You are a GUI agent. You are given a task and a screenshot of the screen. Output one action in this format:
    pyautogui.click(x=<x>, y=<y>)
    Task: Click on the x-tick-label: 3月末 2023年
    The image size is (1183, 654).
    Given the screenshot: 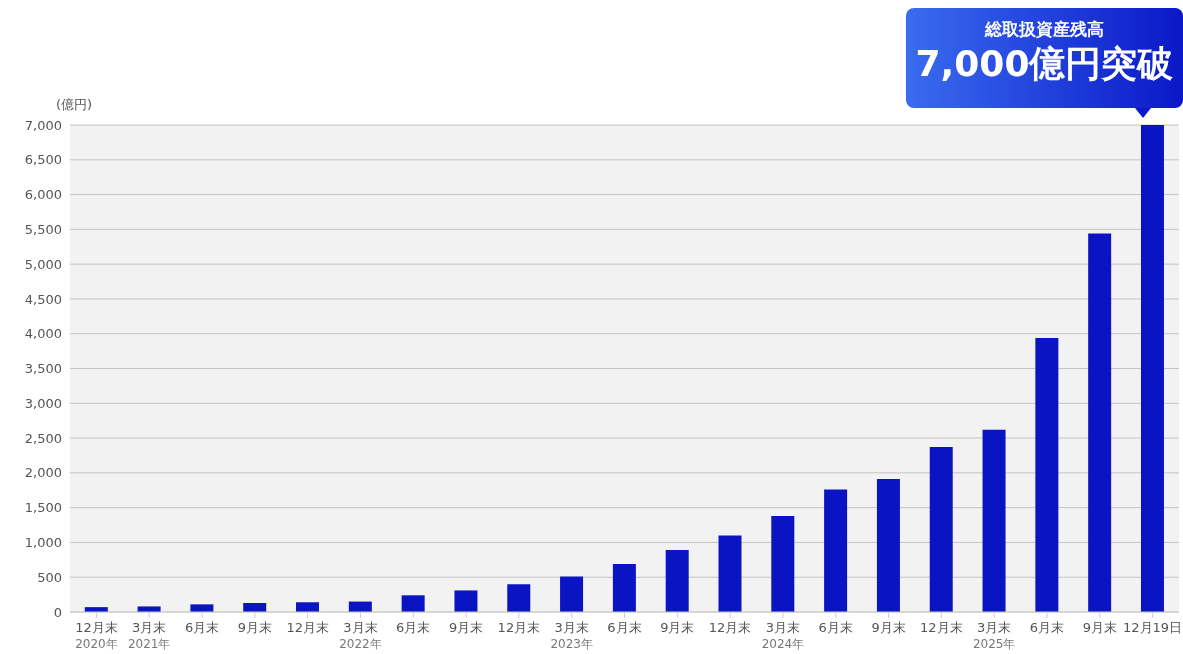 What is the action you would take?
    pyautogui.click(x=571, y=635)
    